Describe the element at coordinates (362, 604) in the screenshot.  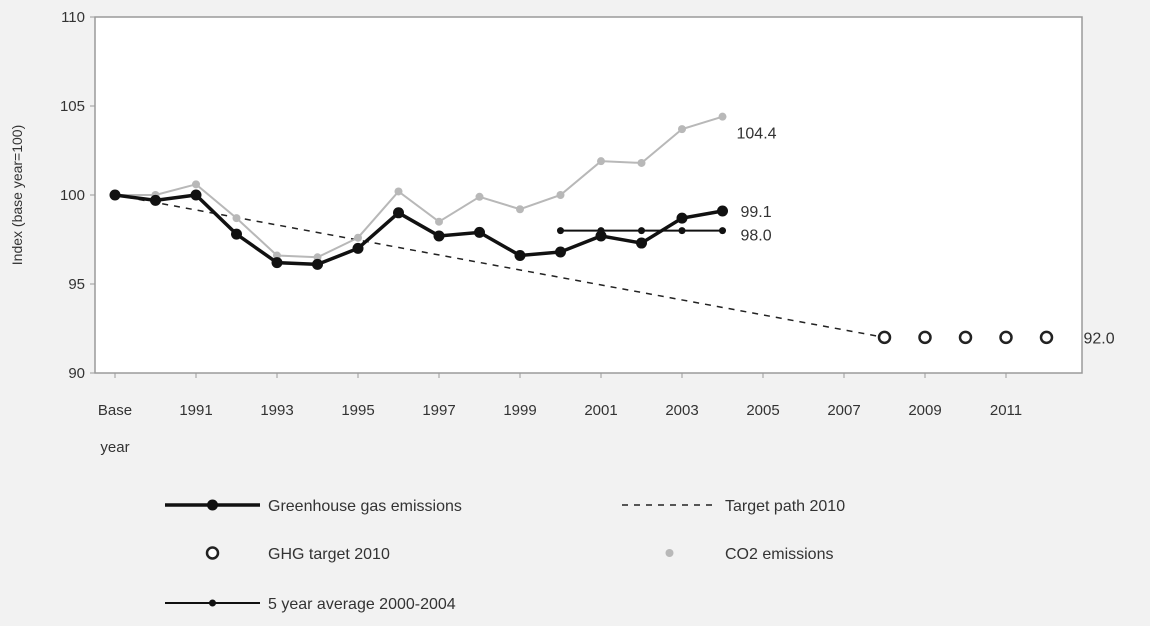
I see `legend-label: 5 year average 2000-2004` at that location.